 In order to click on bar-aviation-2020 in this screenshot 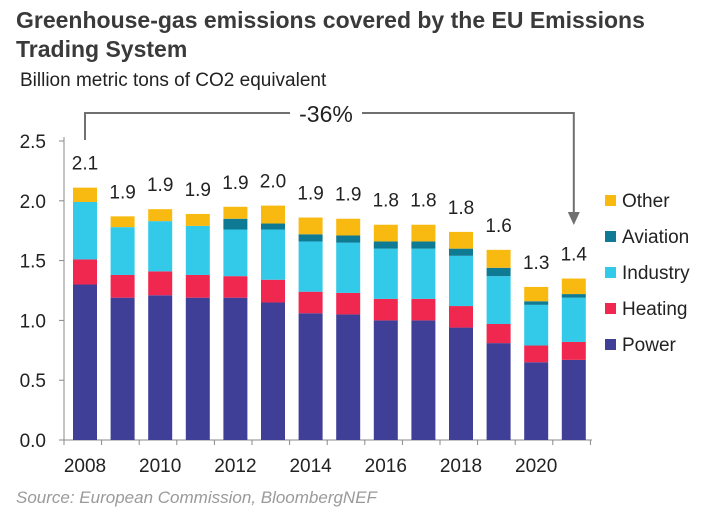, I will do `click(536, 303)`.